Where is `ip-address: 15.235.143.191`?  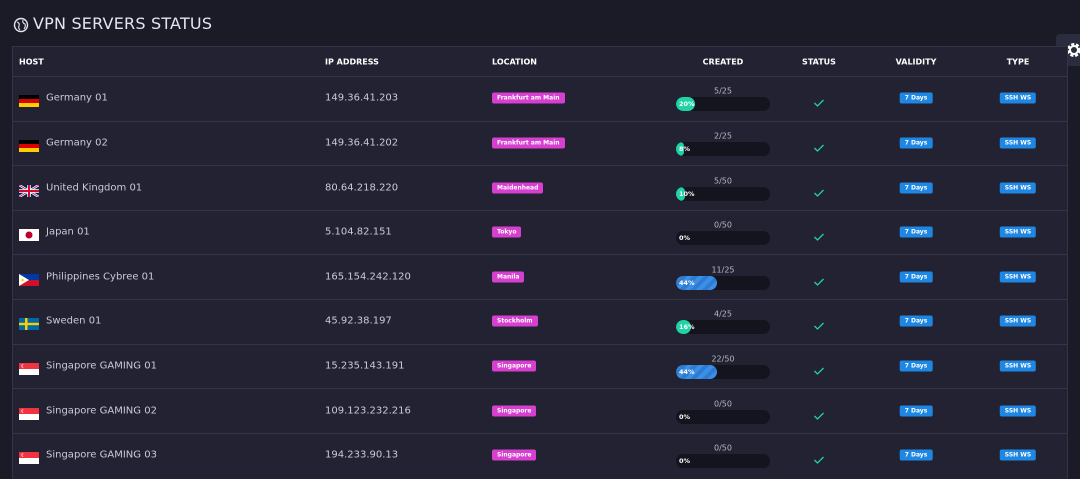 ip-address: 15.235.143.191 is located at coordinates (365, 366).